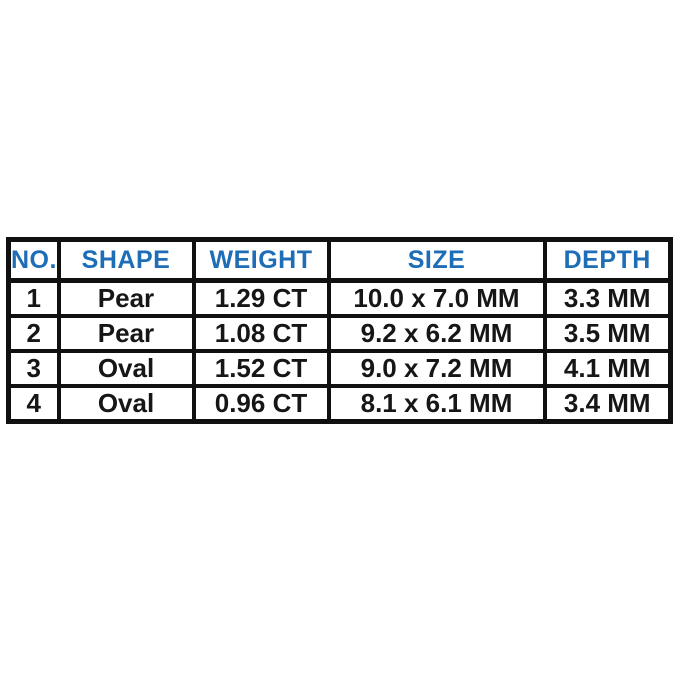  Describe the element at coordinates (607, 368) in the screenshot. I see `cell-depth: 4.1 MM` at that location.